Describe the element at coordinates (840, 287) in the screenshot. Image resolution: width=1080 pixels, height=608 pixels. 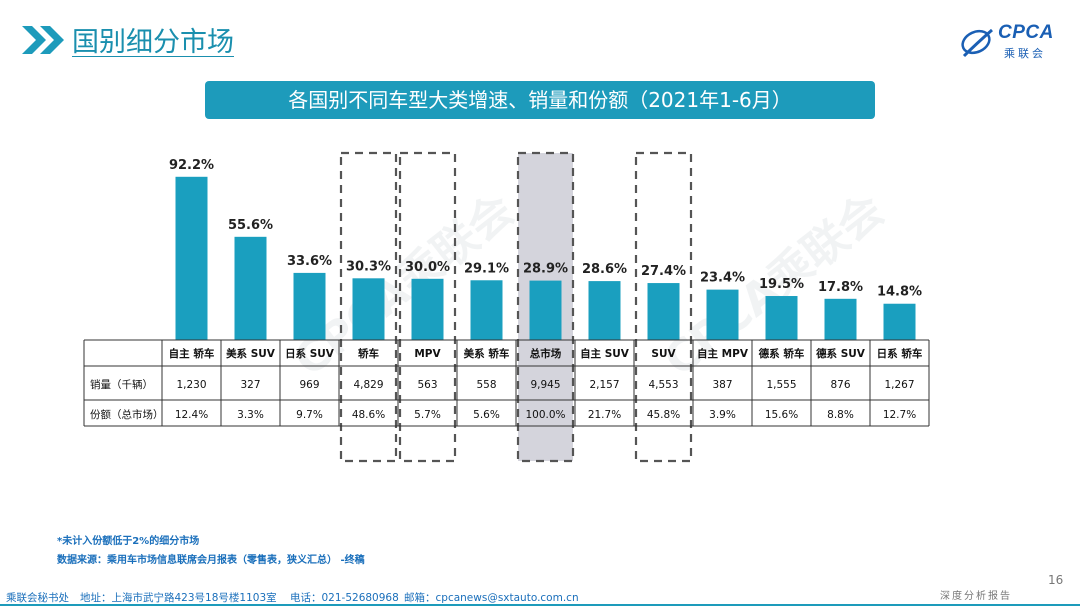
I see `bar-value-label: 17.8%` at that location.